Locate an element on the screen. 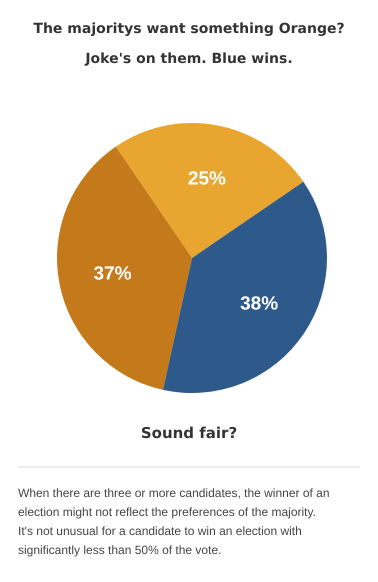  data-label: 38% is located at coordinates (259, 303).